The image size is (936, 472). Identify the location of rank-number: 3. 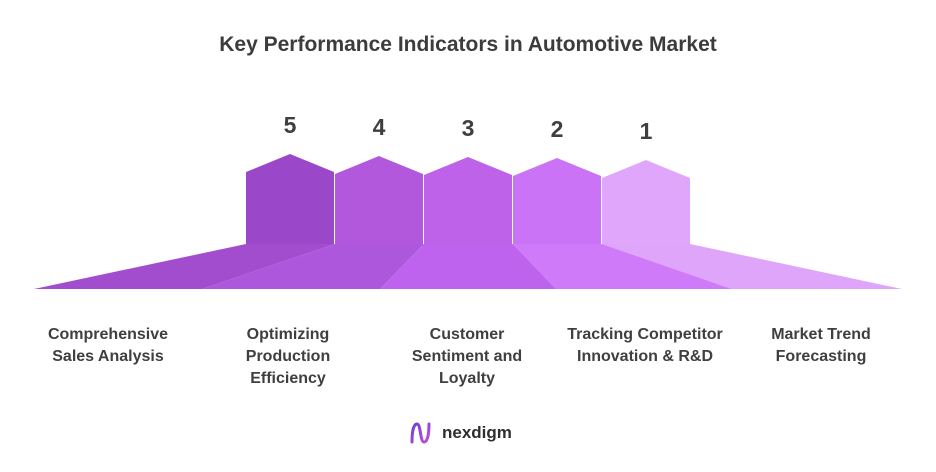
(468, 128).